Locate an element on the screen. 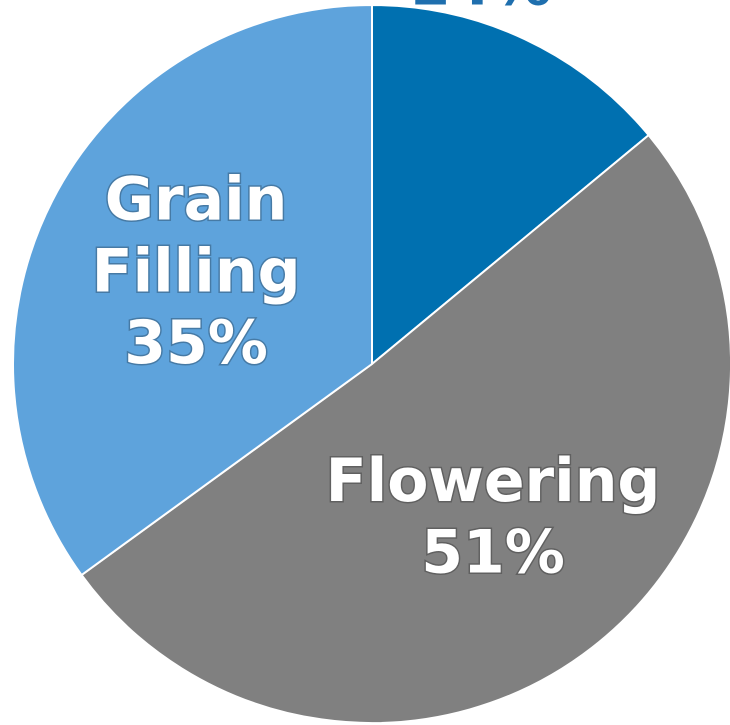 This screenshot has height=725, width=730. value-label: 35% is located at coordinates (196, 343).